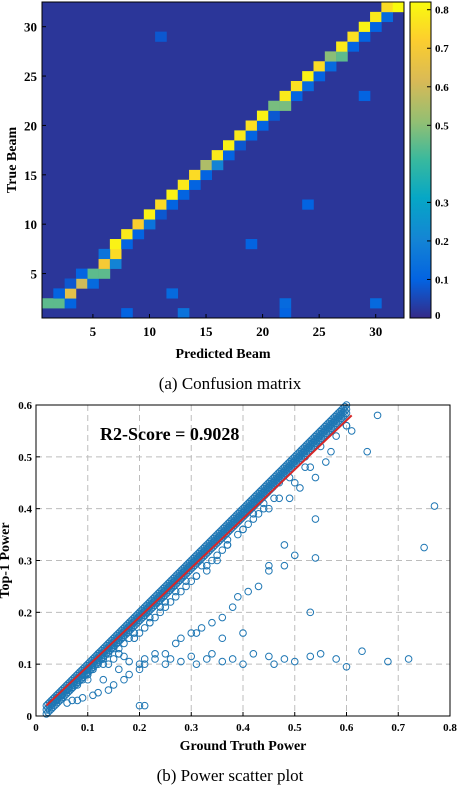  What do you see at coordinates (450, 728) in the screenshot?
I see `scatter-x-tick-label: 0.8` at bounding box center [450, 728].